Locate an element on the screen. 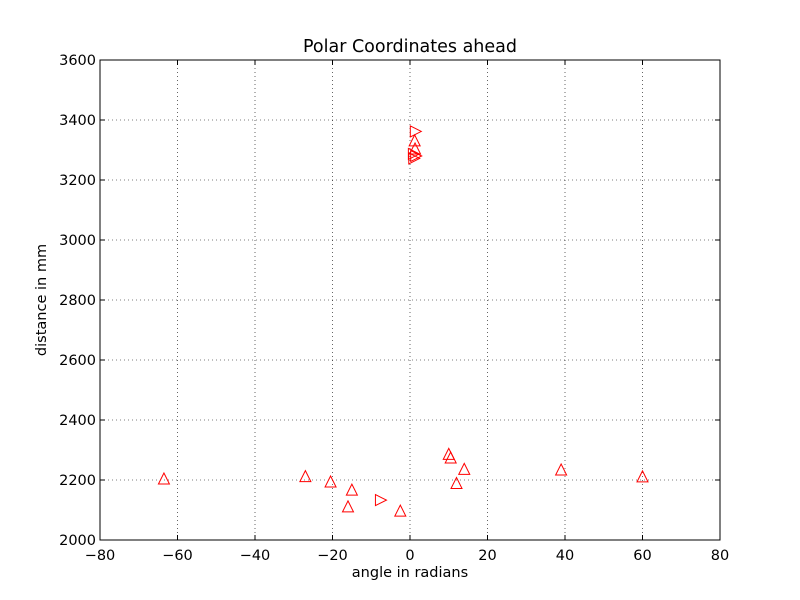  y-axis-label: distance in mm is located at coordinates (42, 300).